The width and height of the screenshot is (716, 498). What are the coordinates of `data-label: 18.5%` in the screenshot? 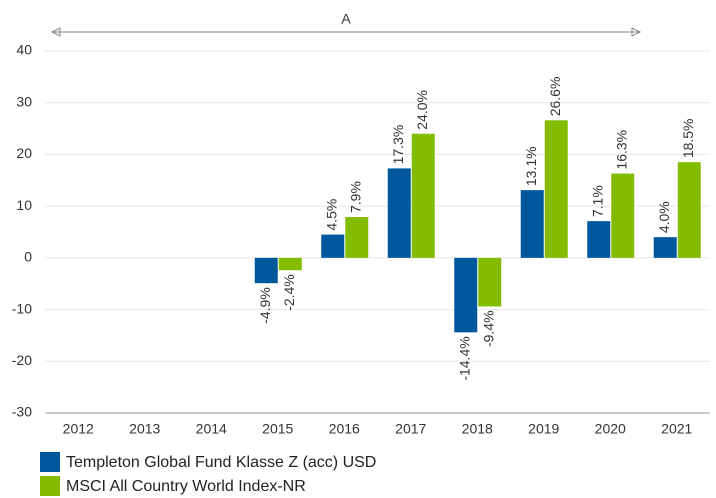 It's located at (688, 138).